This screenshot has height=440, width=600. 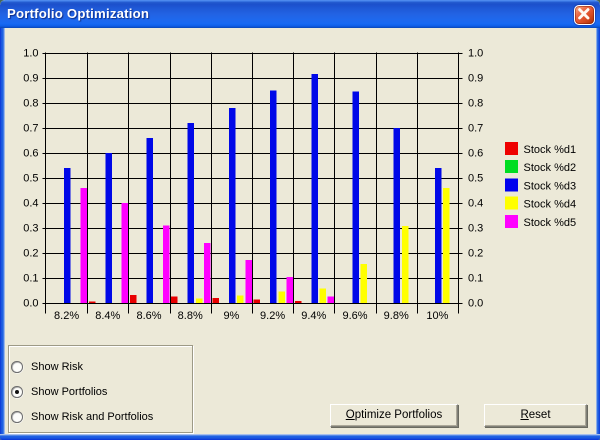 What do you see at coordinates (550, 205) in the screenshot?
I see `svg-text: Stock %d4` at bounding box center [550, 205].